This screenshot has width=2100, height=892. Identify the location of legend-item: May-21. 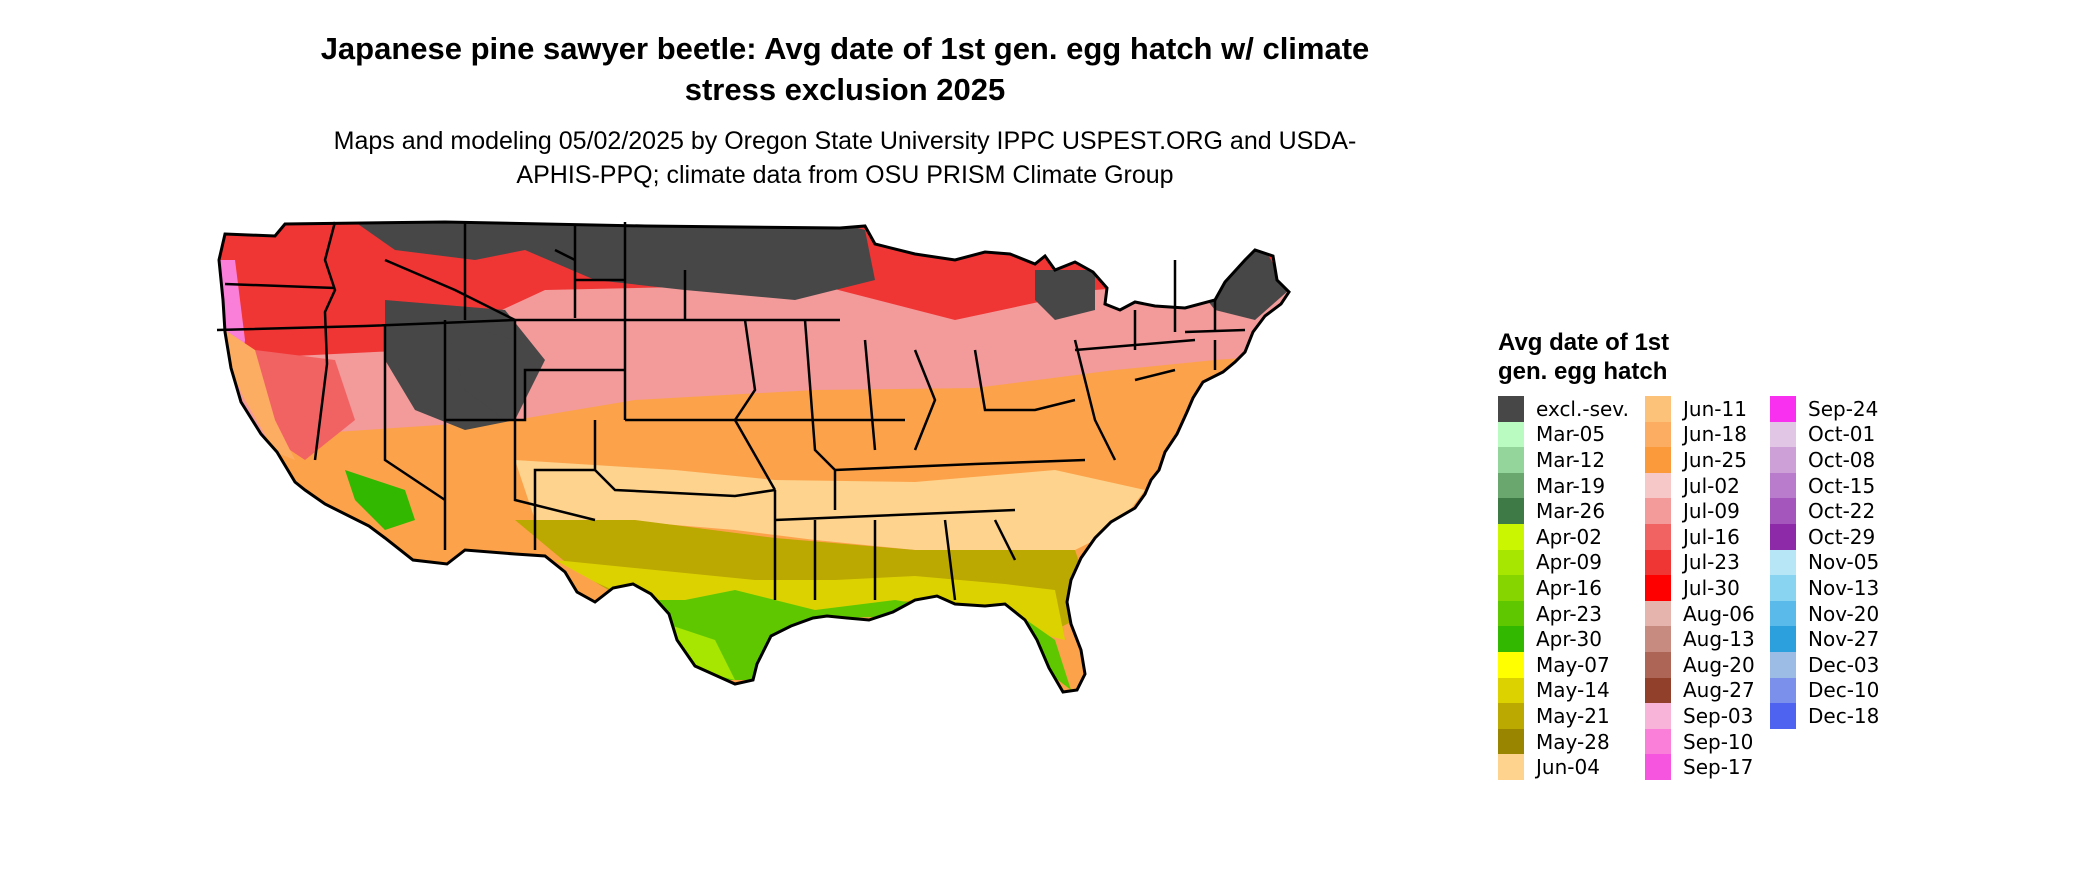
(1571, 716).